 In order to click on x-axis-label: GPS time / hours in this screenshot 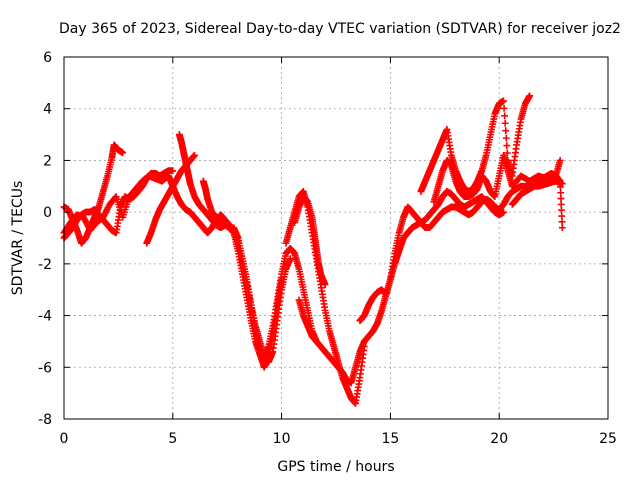, I will do `click(335, 467)`.